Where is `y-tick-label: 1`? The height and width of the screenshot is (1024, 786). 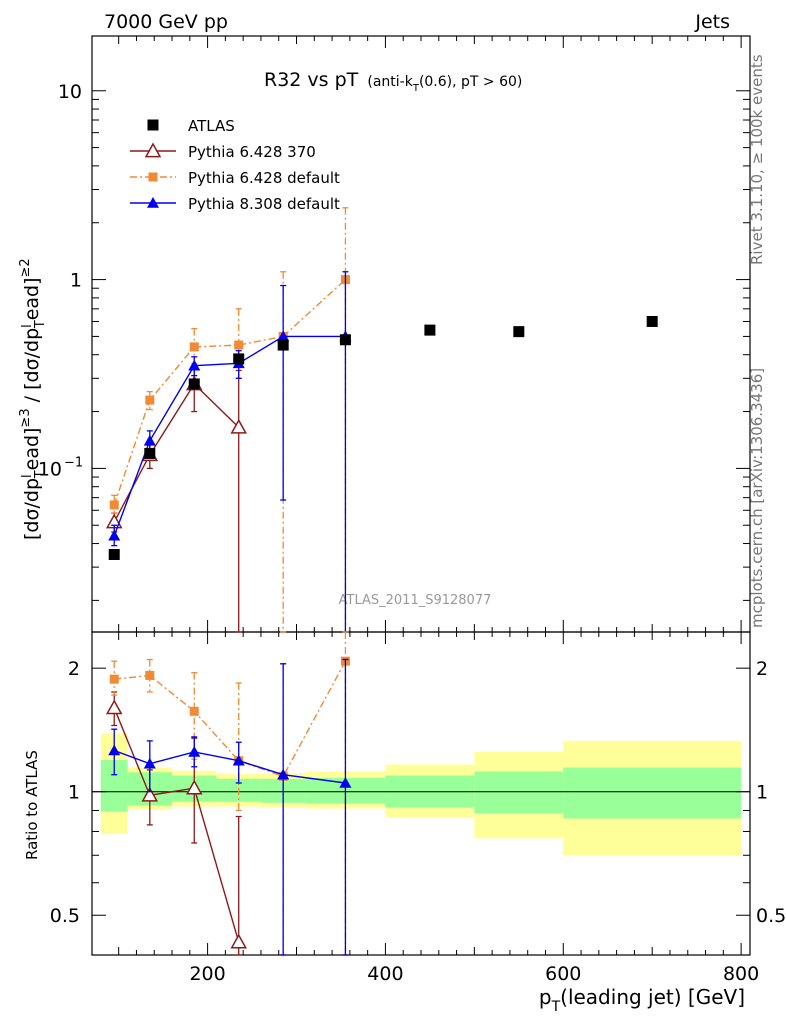 y-tick-label: 1 is located at coordinates (76, 281).